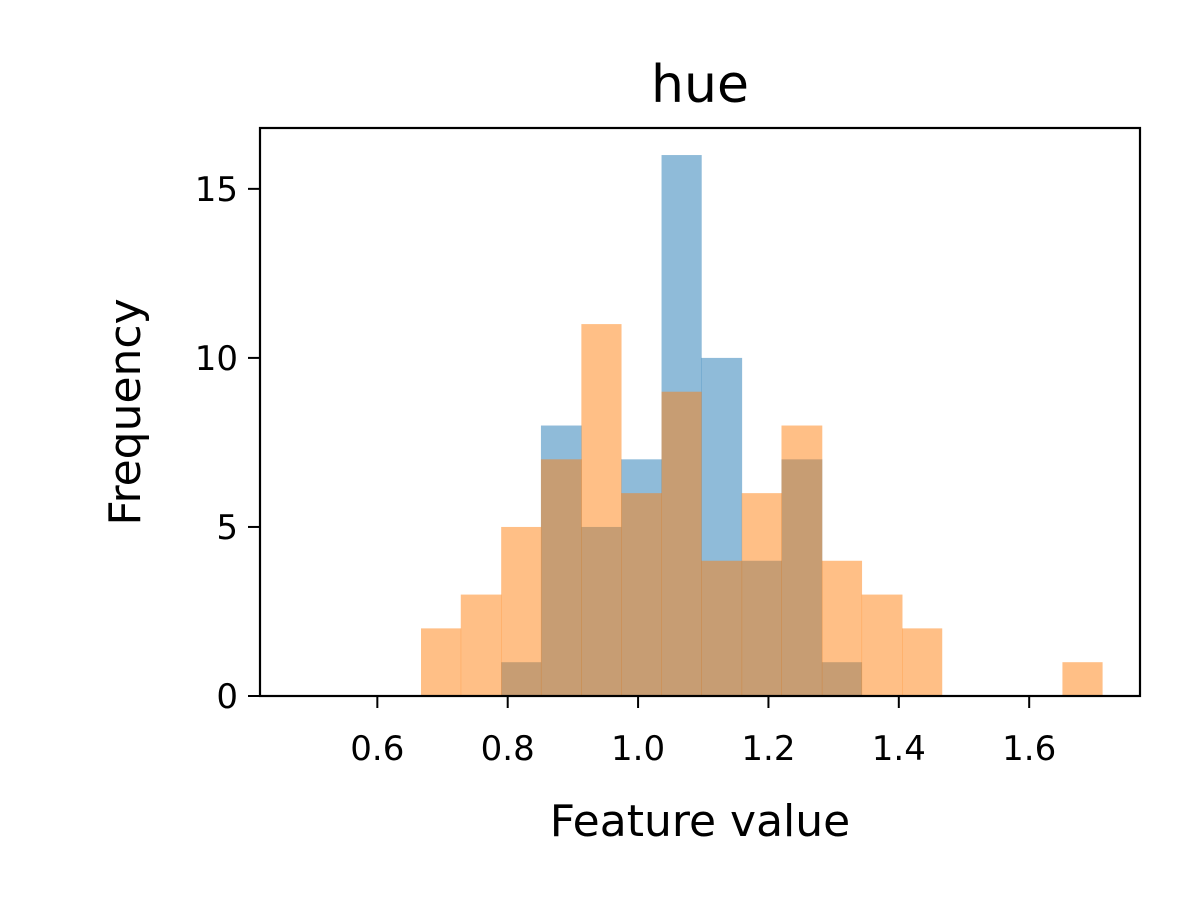 This screenshot has height=900, width=1200. I want to click on y-tick-label: 15, so click(216, 190).